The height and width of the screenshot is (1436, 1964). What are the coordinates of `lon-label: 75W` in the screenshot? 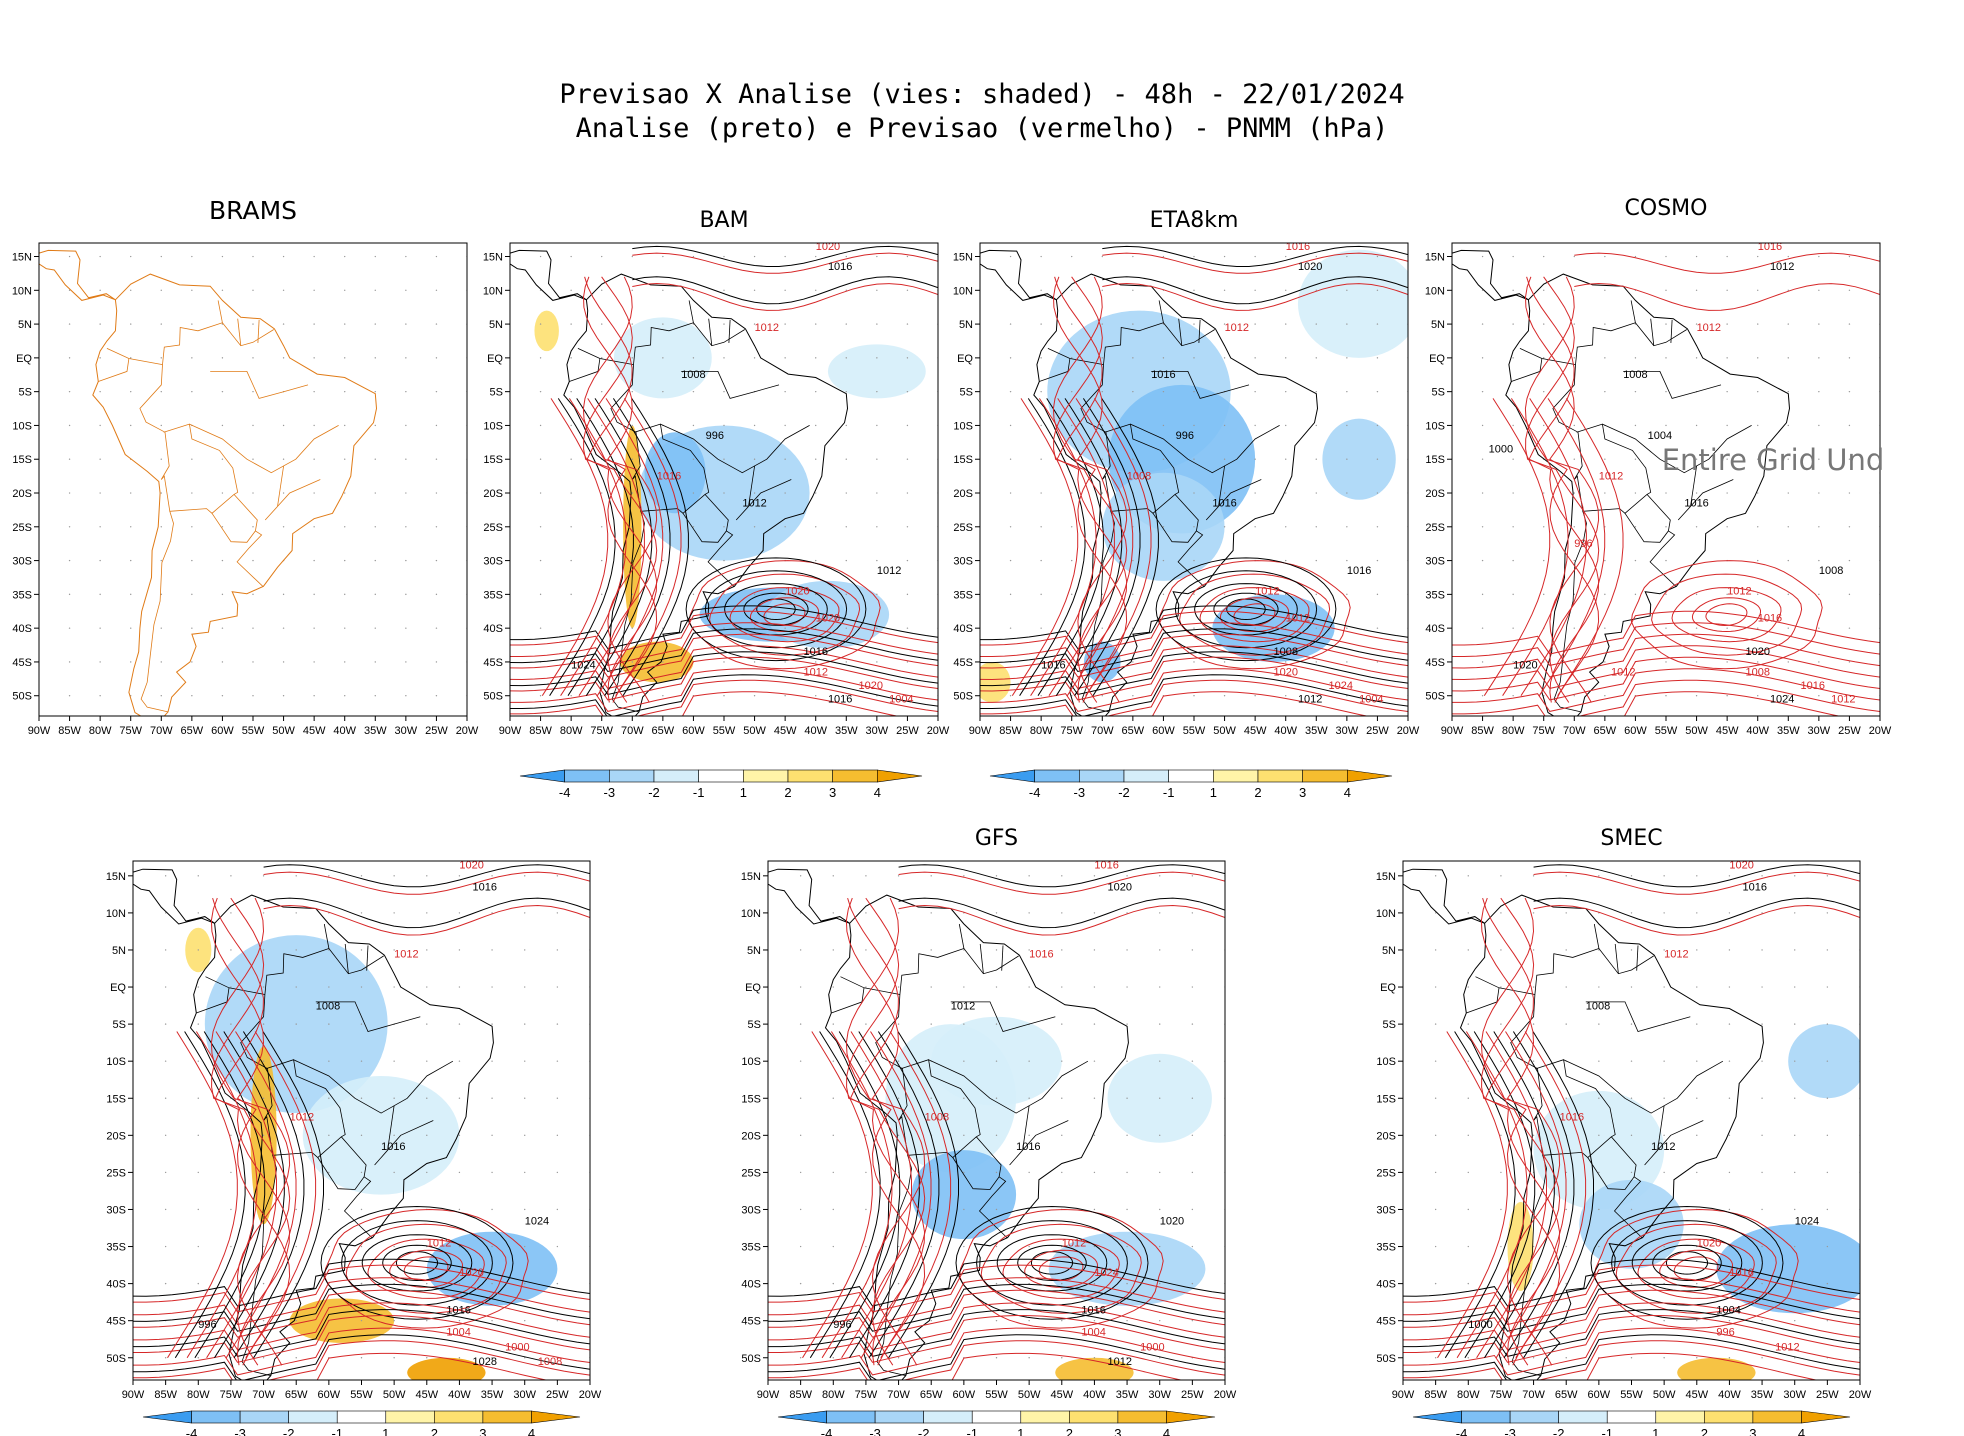 It's located at (1071, 731).